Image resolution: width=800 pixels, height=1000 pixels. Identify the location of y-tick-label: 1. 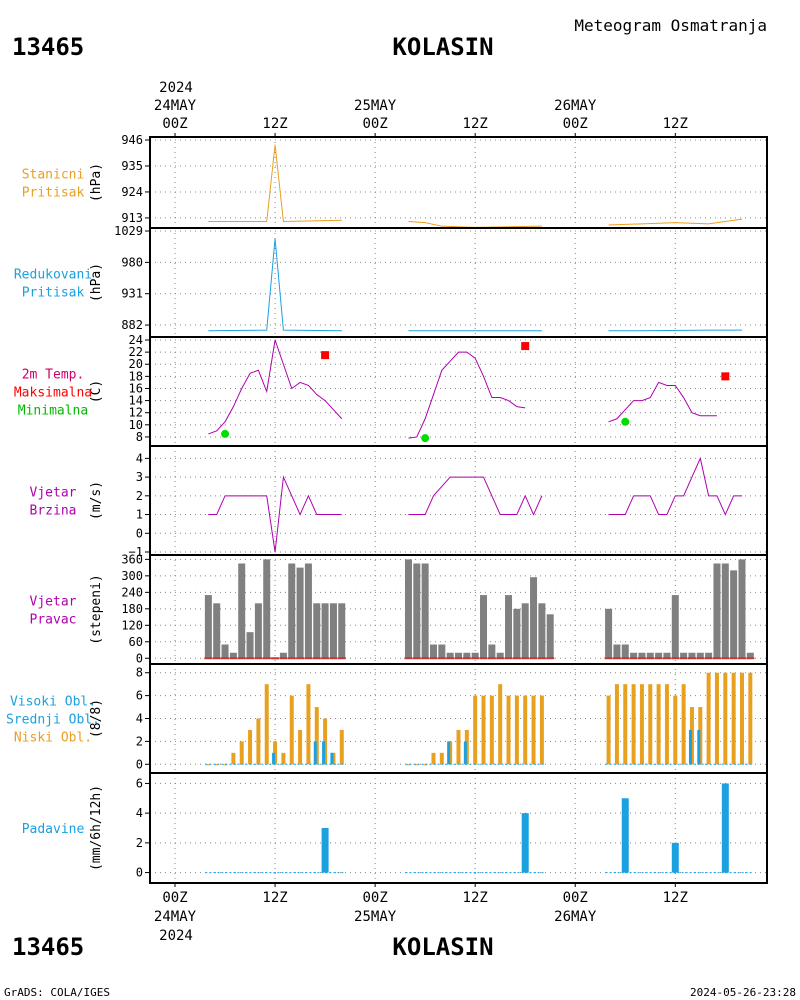
(139, 515).